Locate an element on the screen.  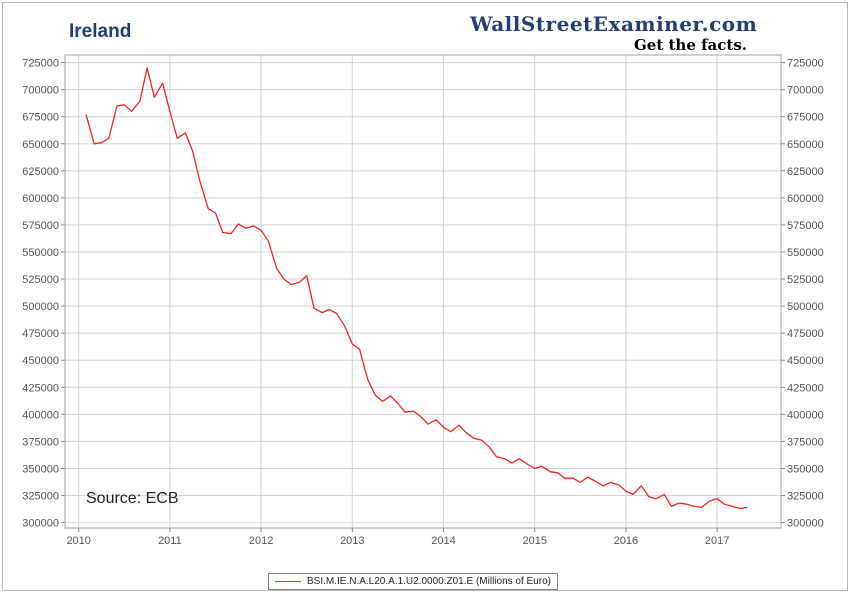
x-tick-label: 2017 is located at coordinates (717, 541).